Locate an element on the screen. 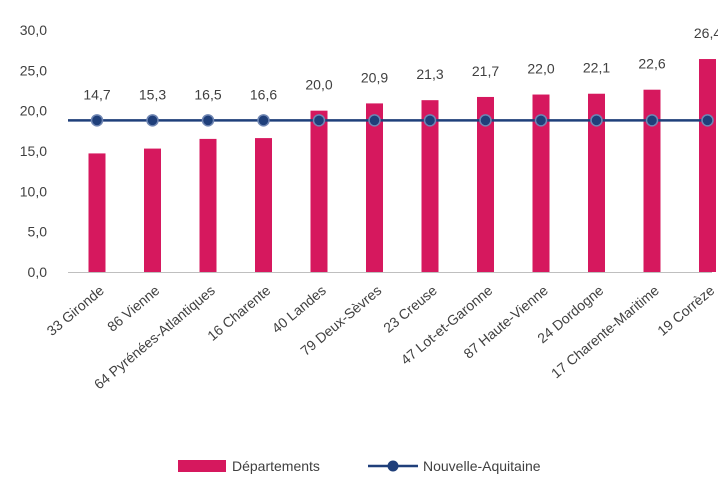  chart-legend: Départements Nouvelle-Aquitaine is located at coordinates (359, 466).